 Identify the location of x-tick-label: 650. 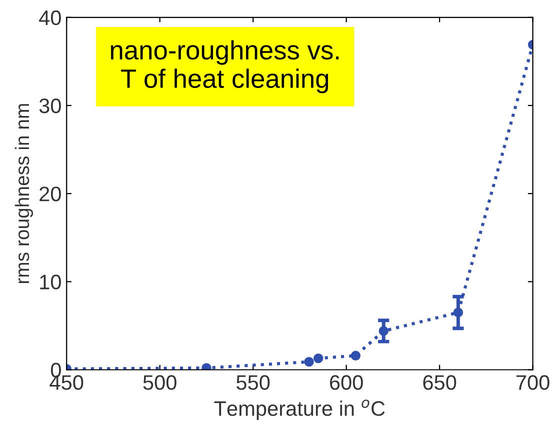
(439, 382).